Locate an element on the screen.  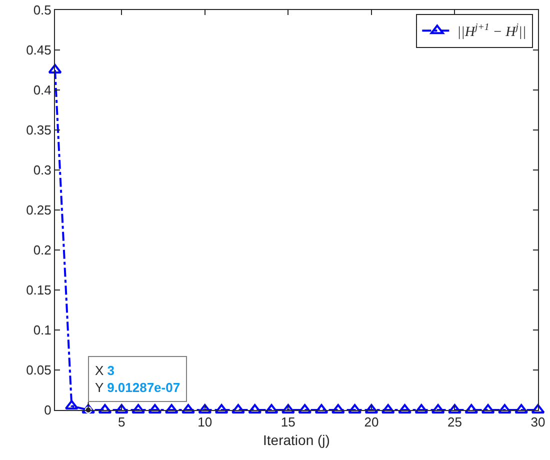
x-tick-label: 30 is located at coordinates (538, 422).